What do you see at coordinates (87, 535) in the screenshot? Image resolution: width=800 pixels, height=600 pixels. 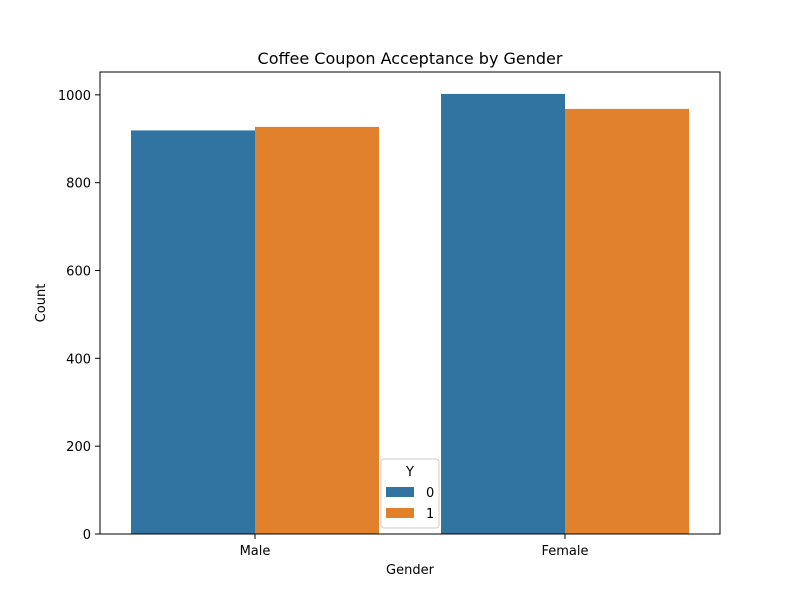 I see `y-tick-label-0: 0` at bounding box center [87, 535].